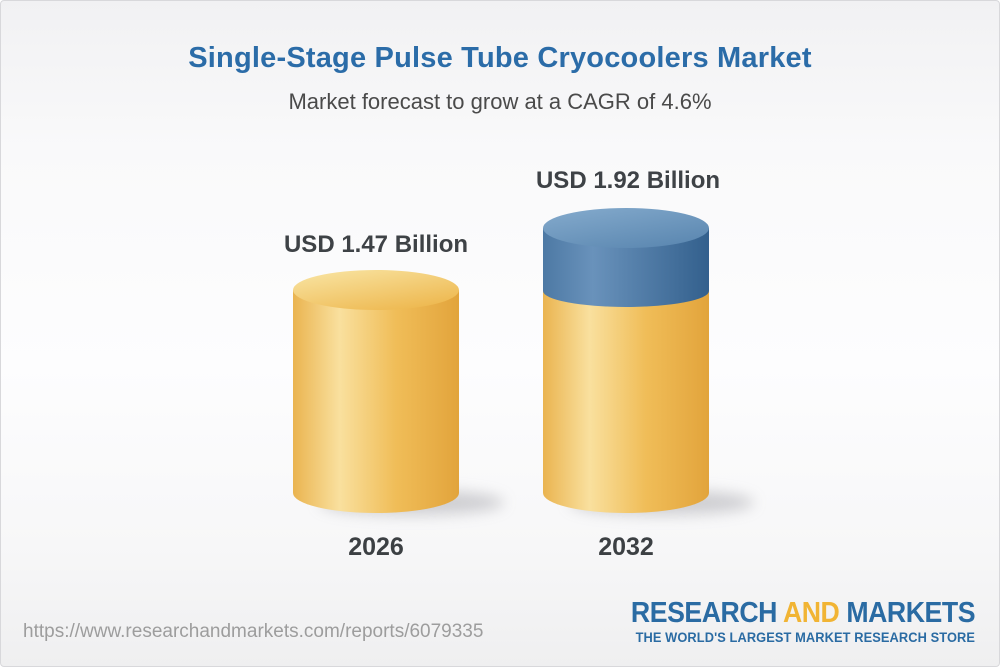 This screenshot has width=1000, height=667. Describe the element at coordinates (626, 547) in the screenshot. I see `x-axis-label-2032: 2032` at that location.